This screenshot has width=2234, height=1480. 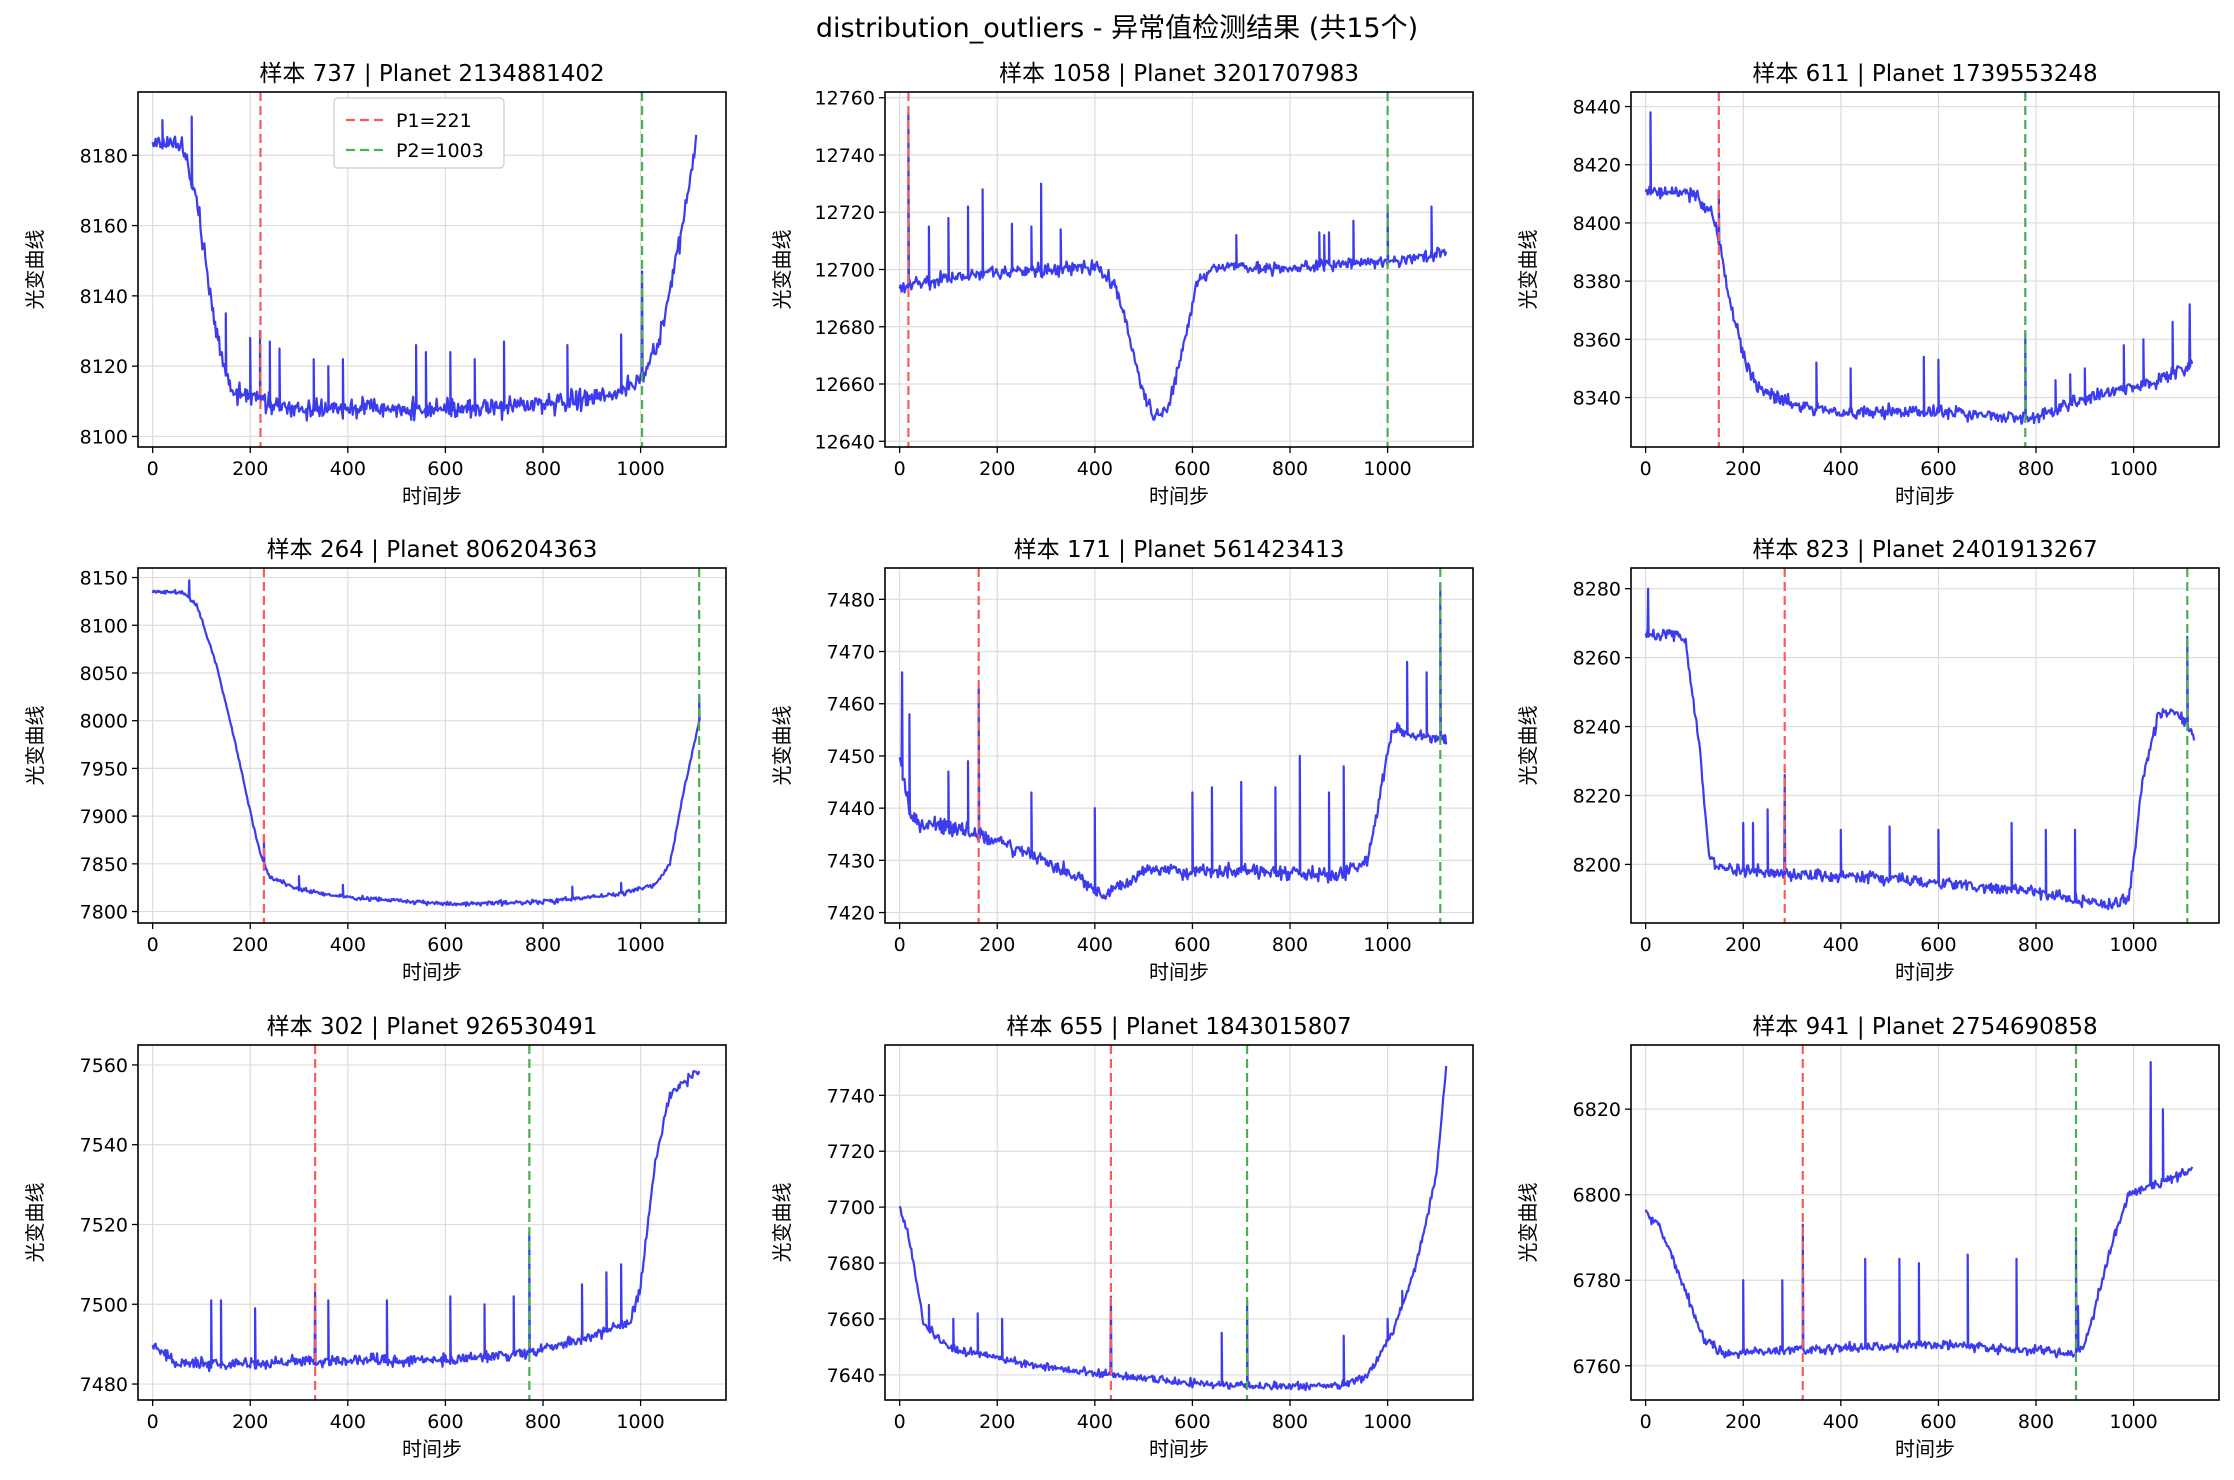 What do you see at coordinates (845, 213) in the screenshot?
I see `y-tick-label: 12720` at bounding box center [845, 213].